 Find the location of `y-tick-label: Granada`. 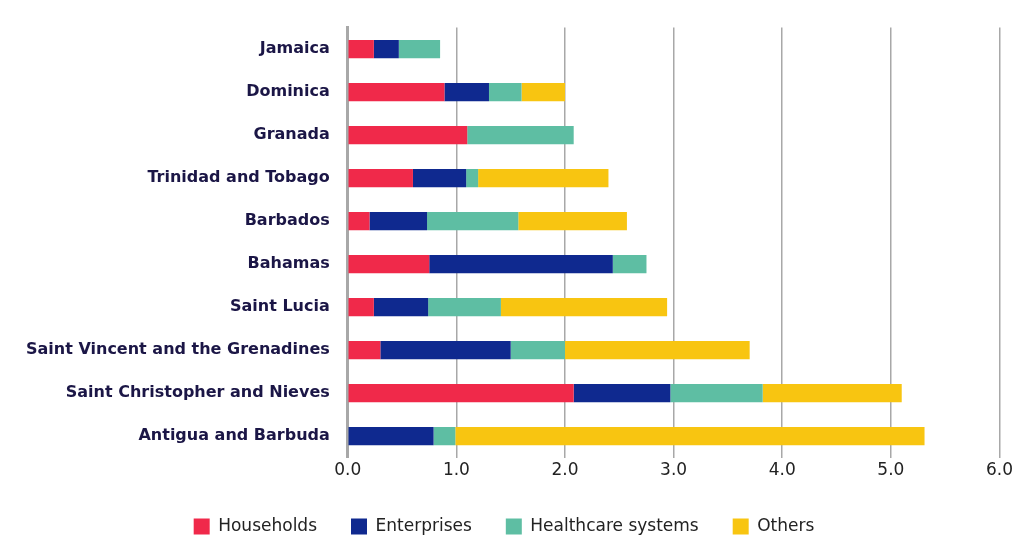

y-tick-label: Granada is located at coordinates (291, 134).